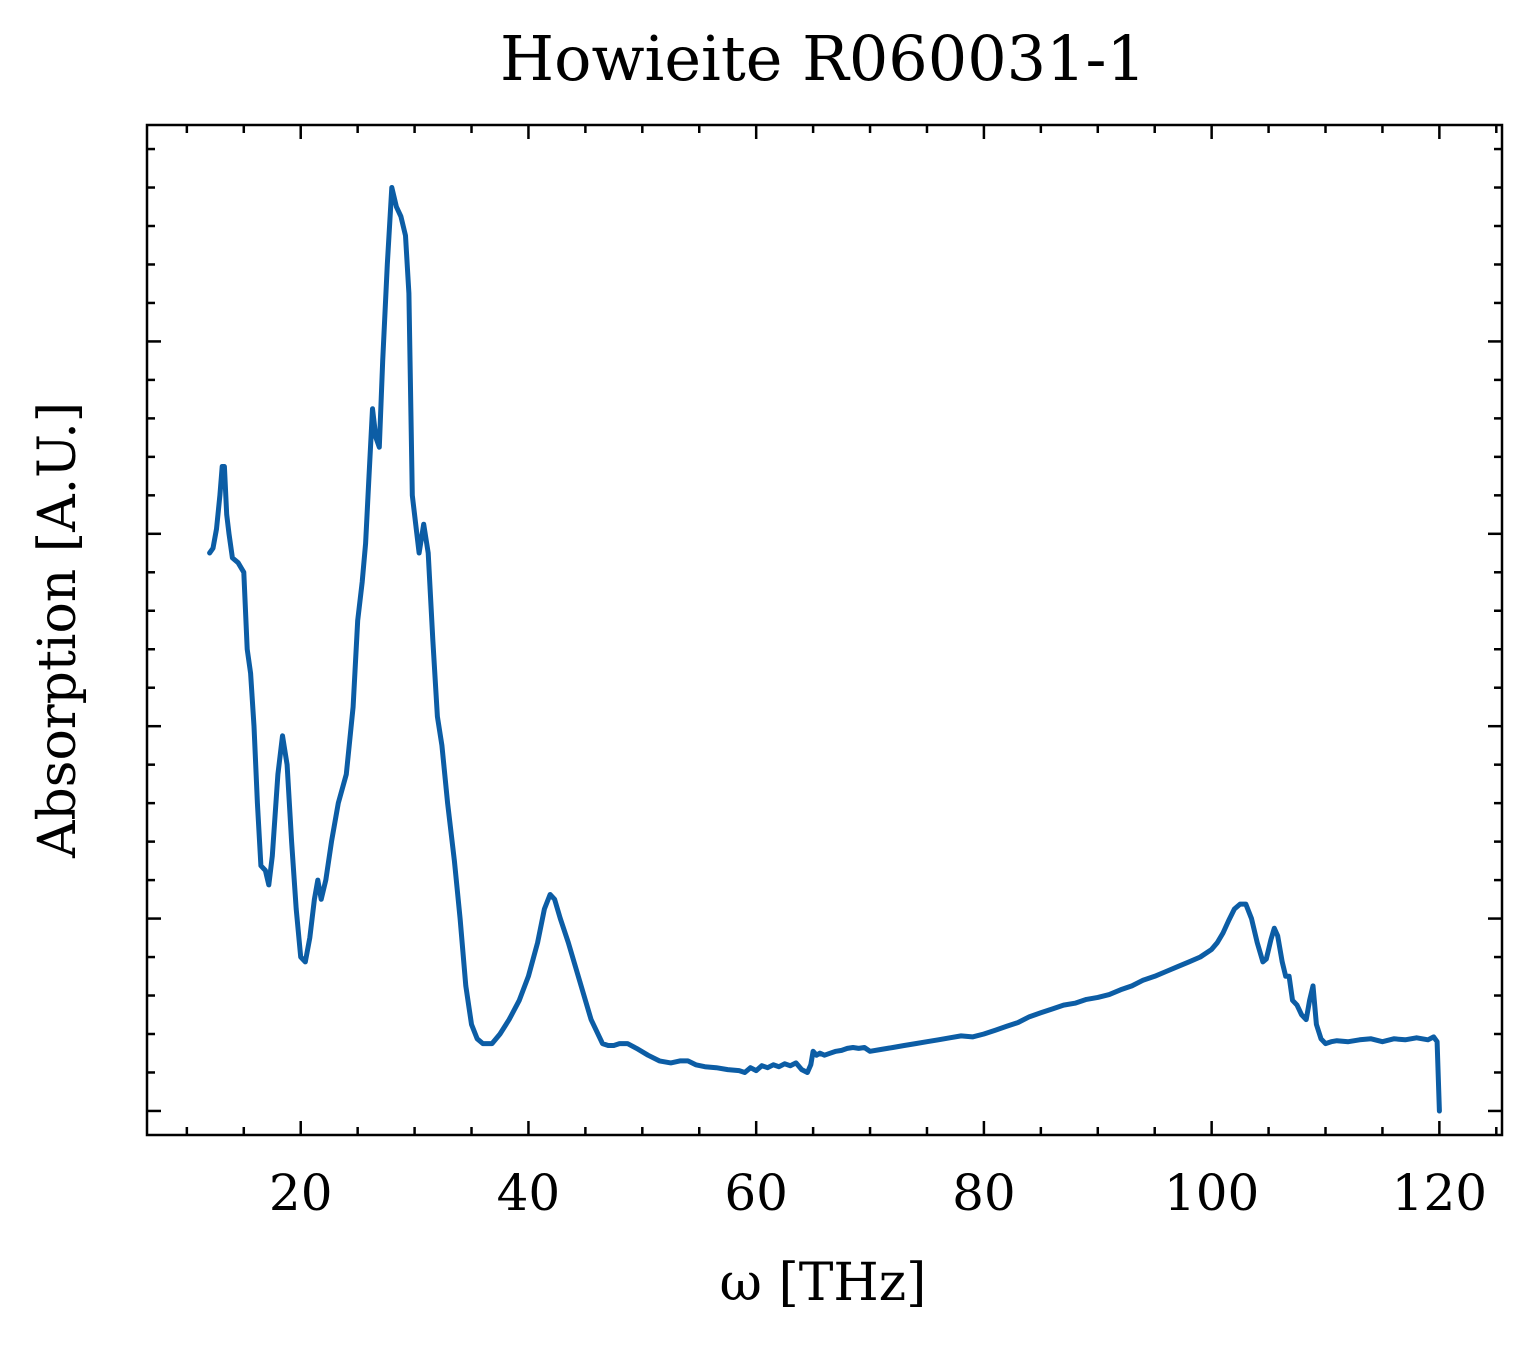 The width and height of the screenshot is (1527, 1345). Describe the element at coordinates (1211, 1193) in the screenshot. I see `x-tick-label: 100` at that location.